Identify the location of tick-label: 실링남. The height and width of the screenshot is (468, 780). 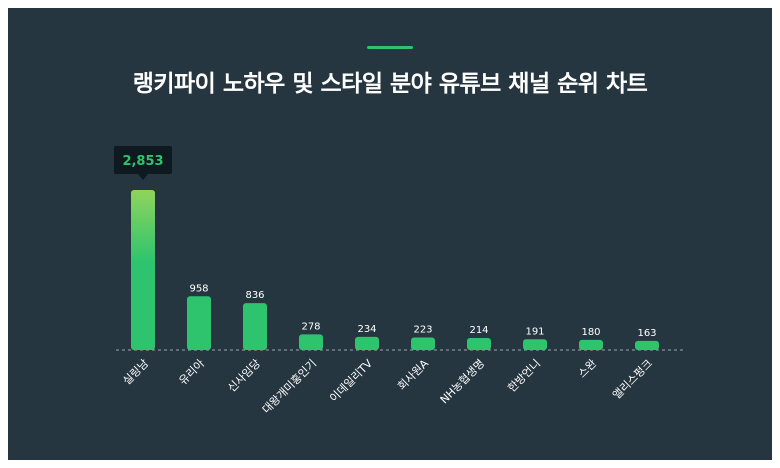
(135, 372).